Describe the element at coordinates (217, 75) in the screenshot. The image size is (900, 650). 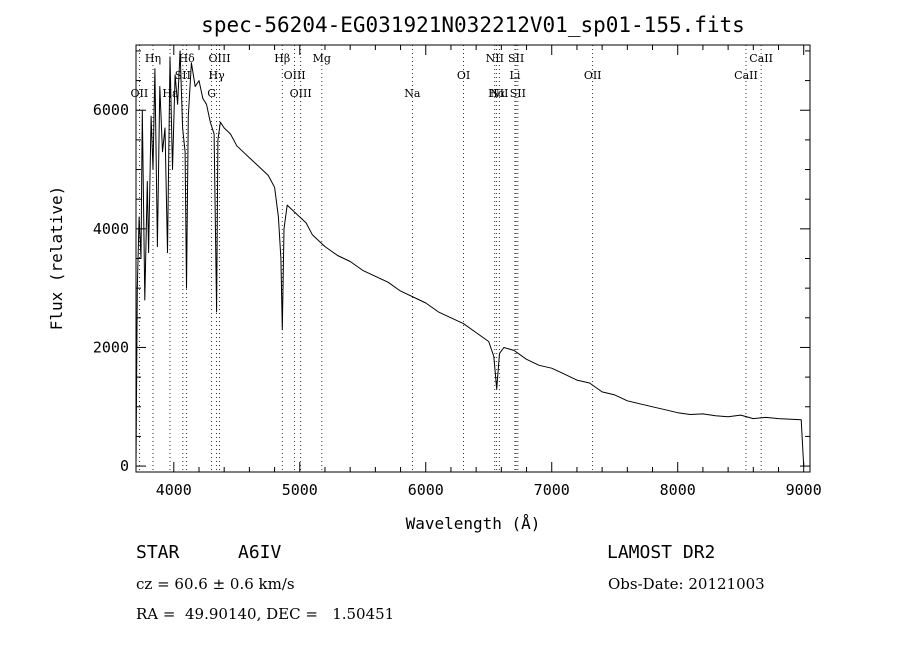
I see `line-marker-label: Hγ` at that location.